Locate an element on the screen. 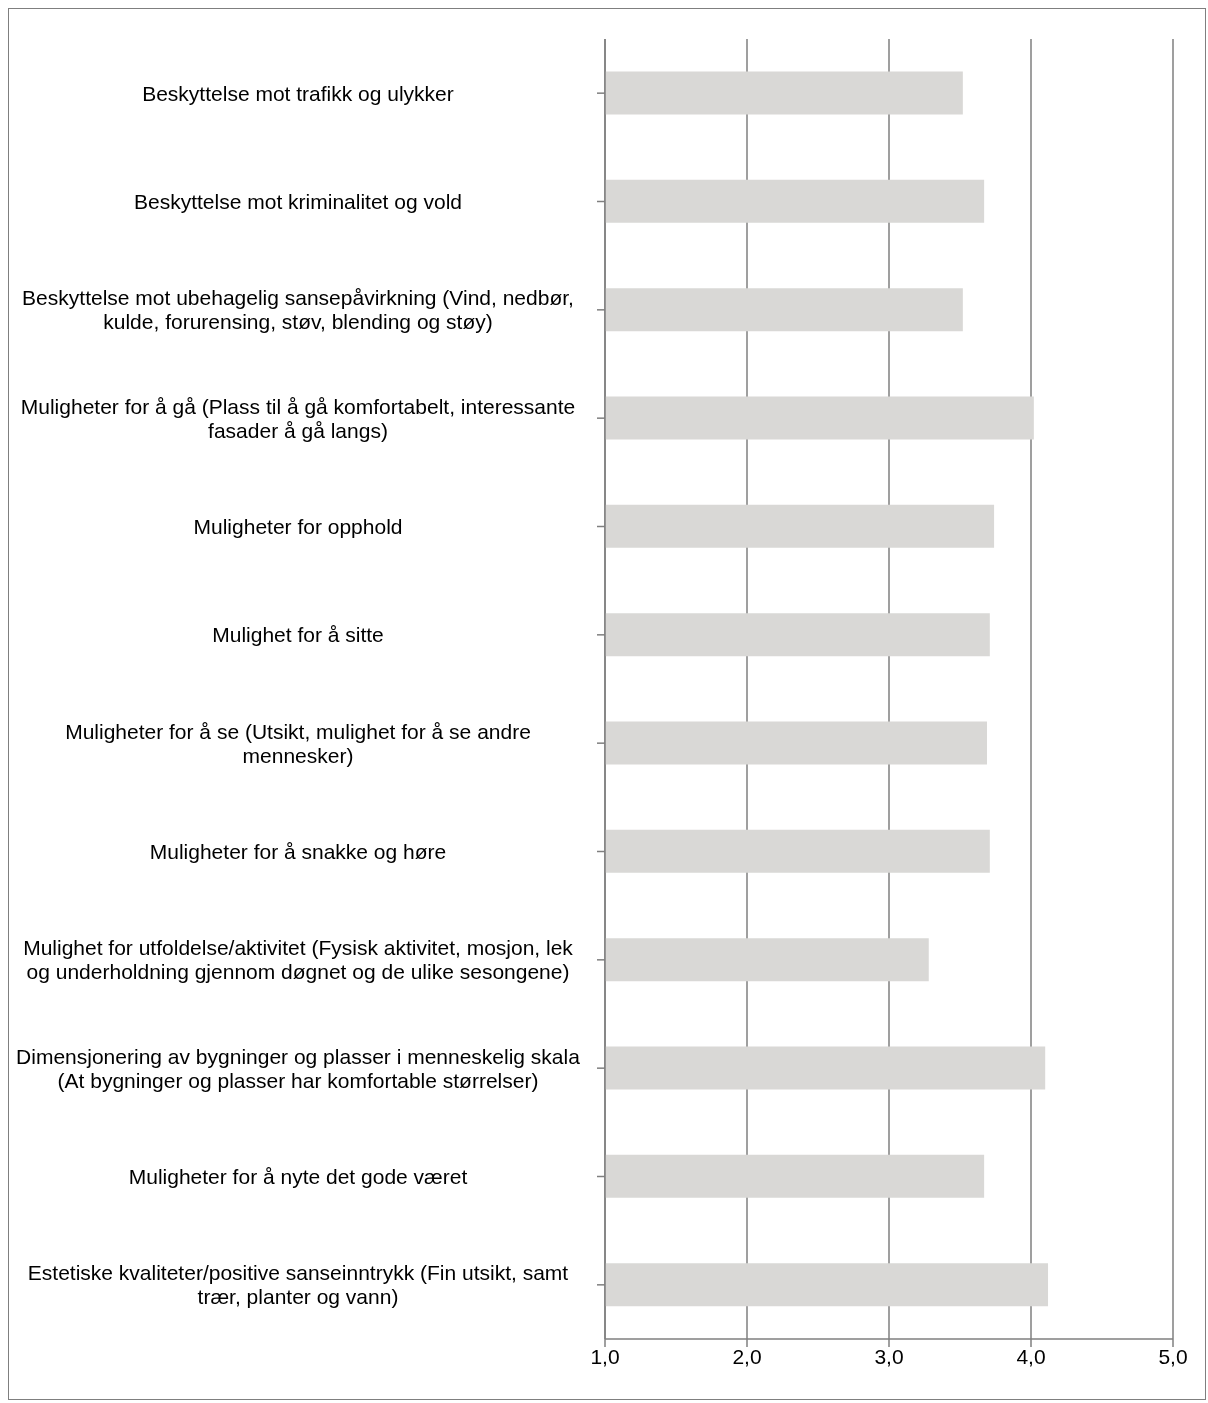 Image resolution: width=1208 pixels, height=1403 pixels. y-tick-label: Beskyttelse mot kriminalitet og vold is located at coordinates (298, 201).